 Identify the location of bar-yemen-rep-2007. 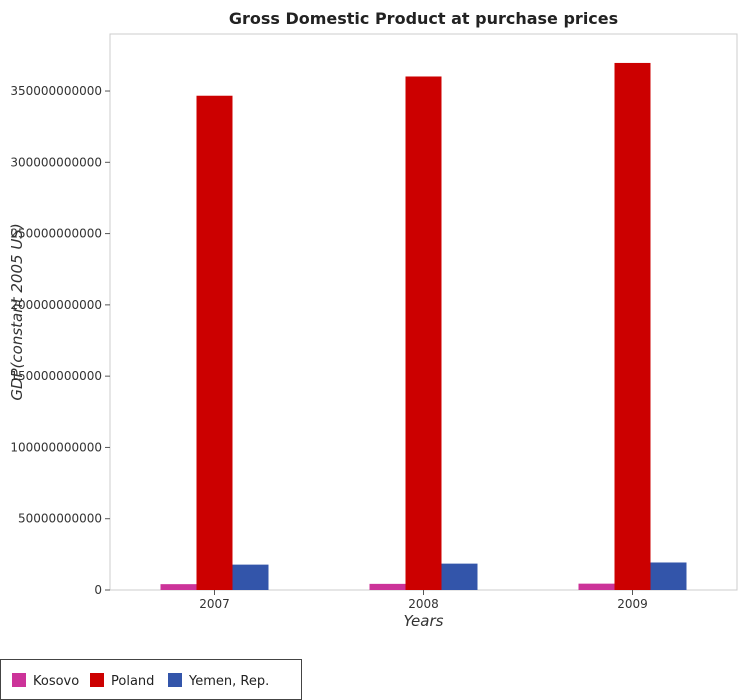
(250, 577).